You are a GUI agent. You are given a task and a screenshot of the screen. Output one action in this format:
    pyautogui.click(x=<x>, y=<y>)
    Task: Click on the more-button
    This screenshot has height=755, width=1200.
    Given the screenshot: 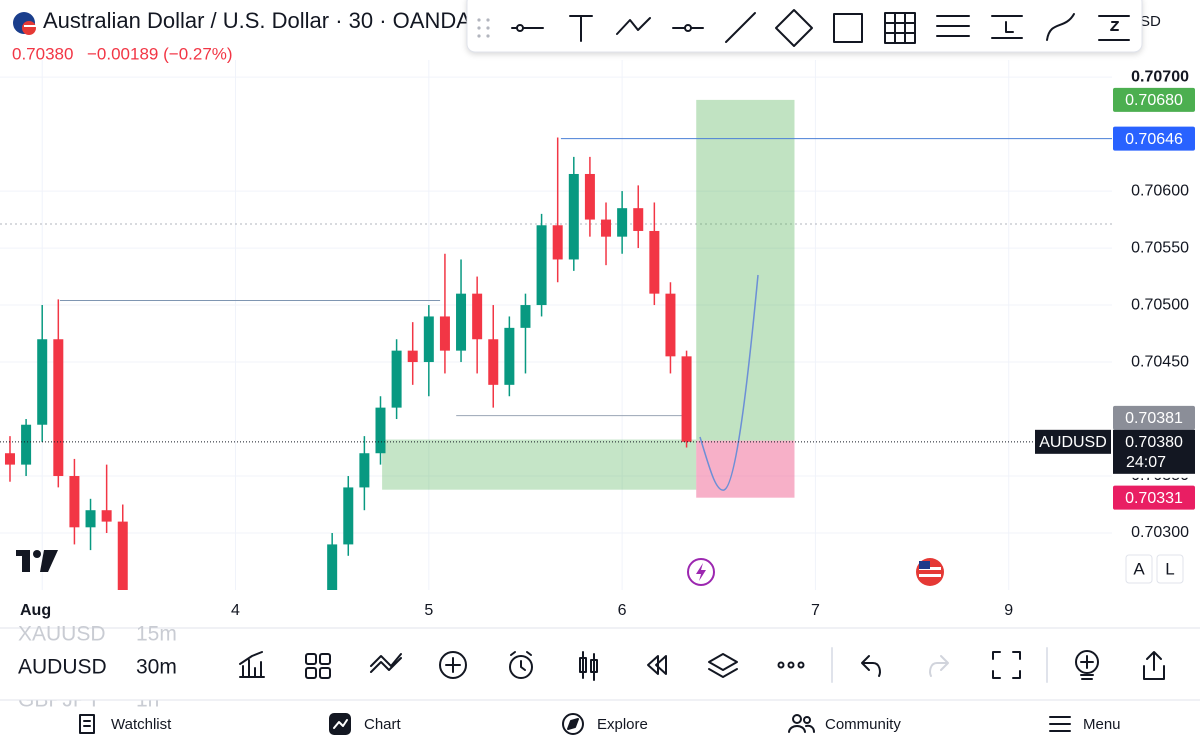 What is the action you would take?
    pyautogui.click(x=791, y=665)
    